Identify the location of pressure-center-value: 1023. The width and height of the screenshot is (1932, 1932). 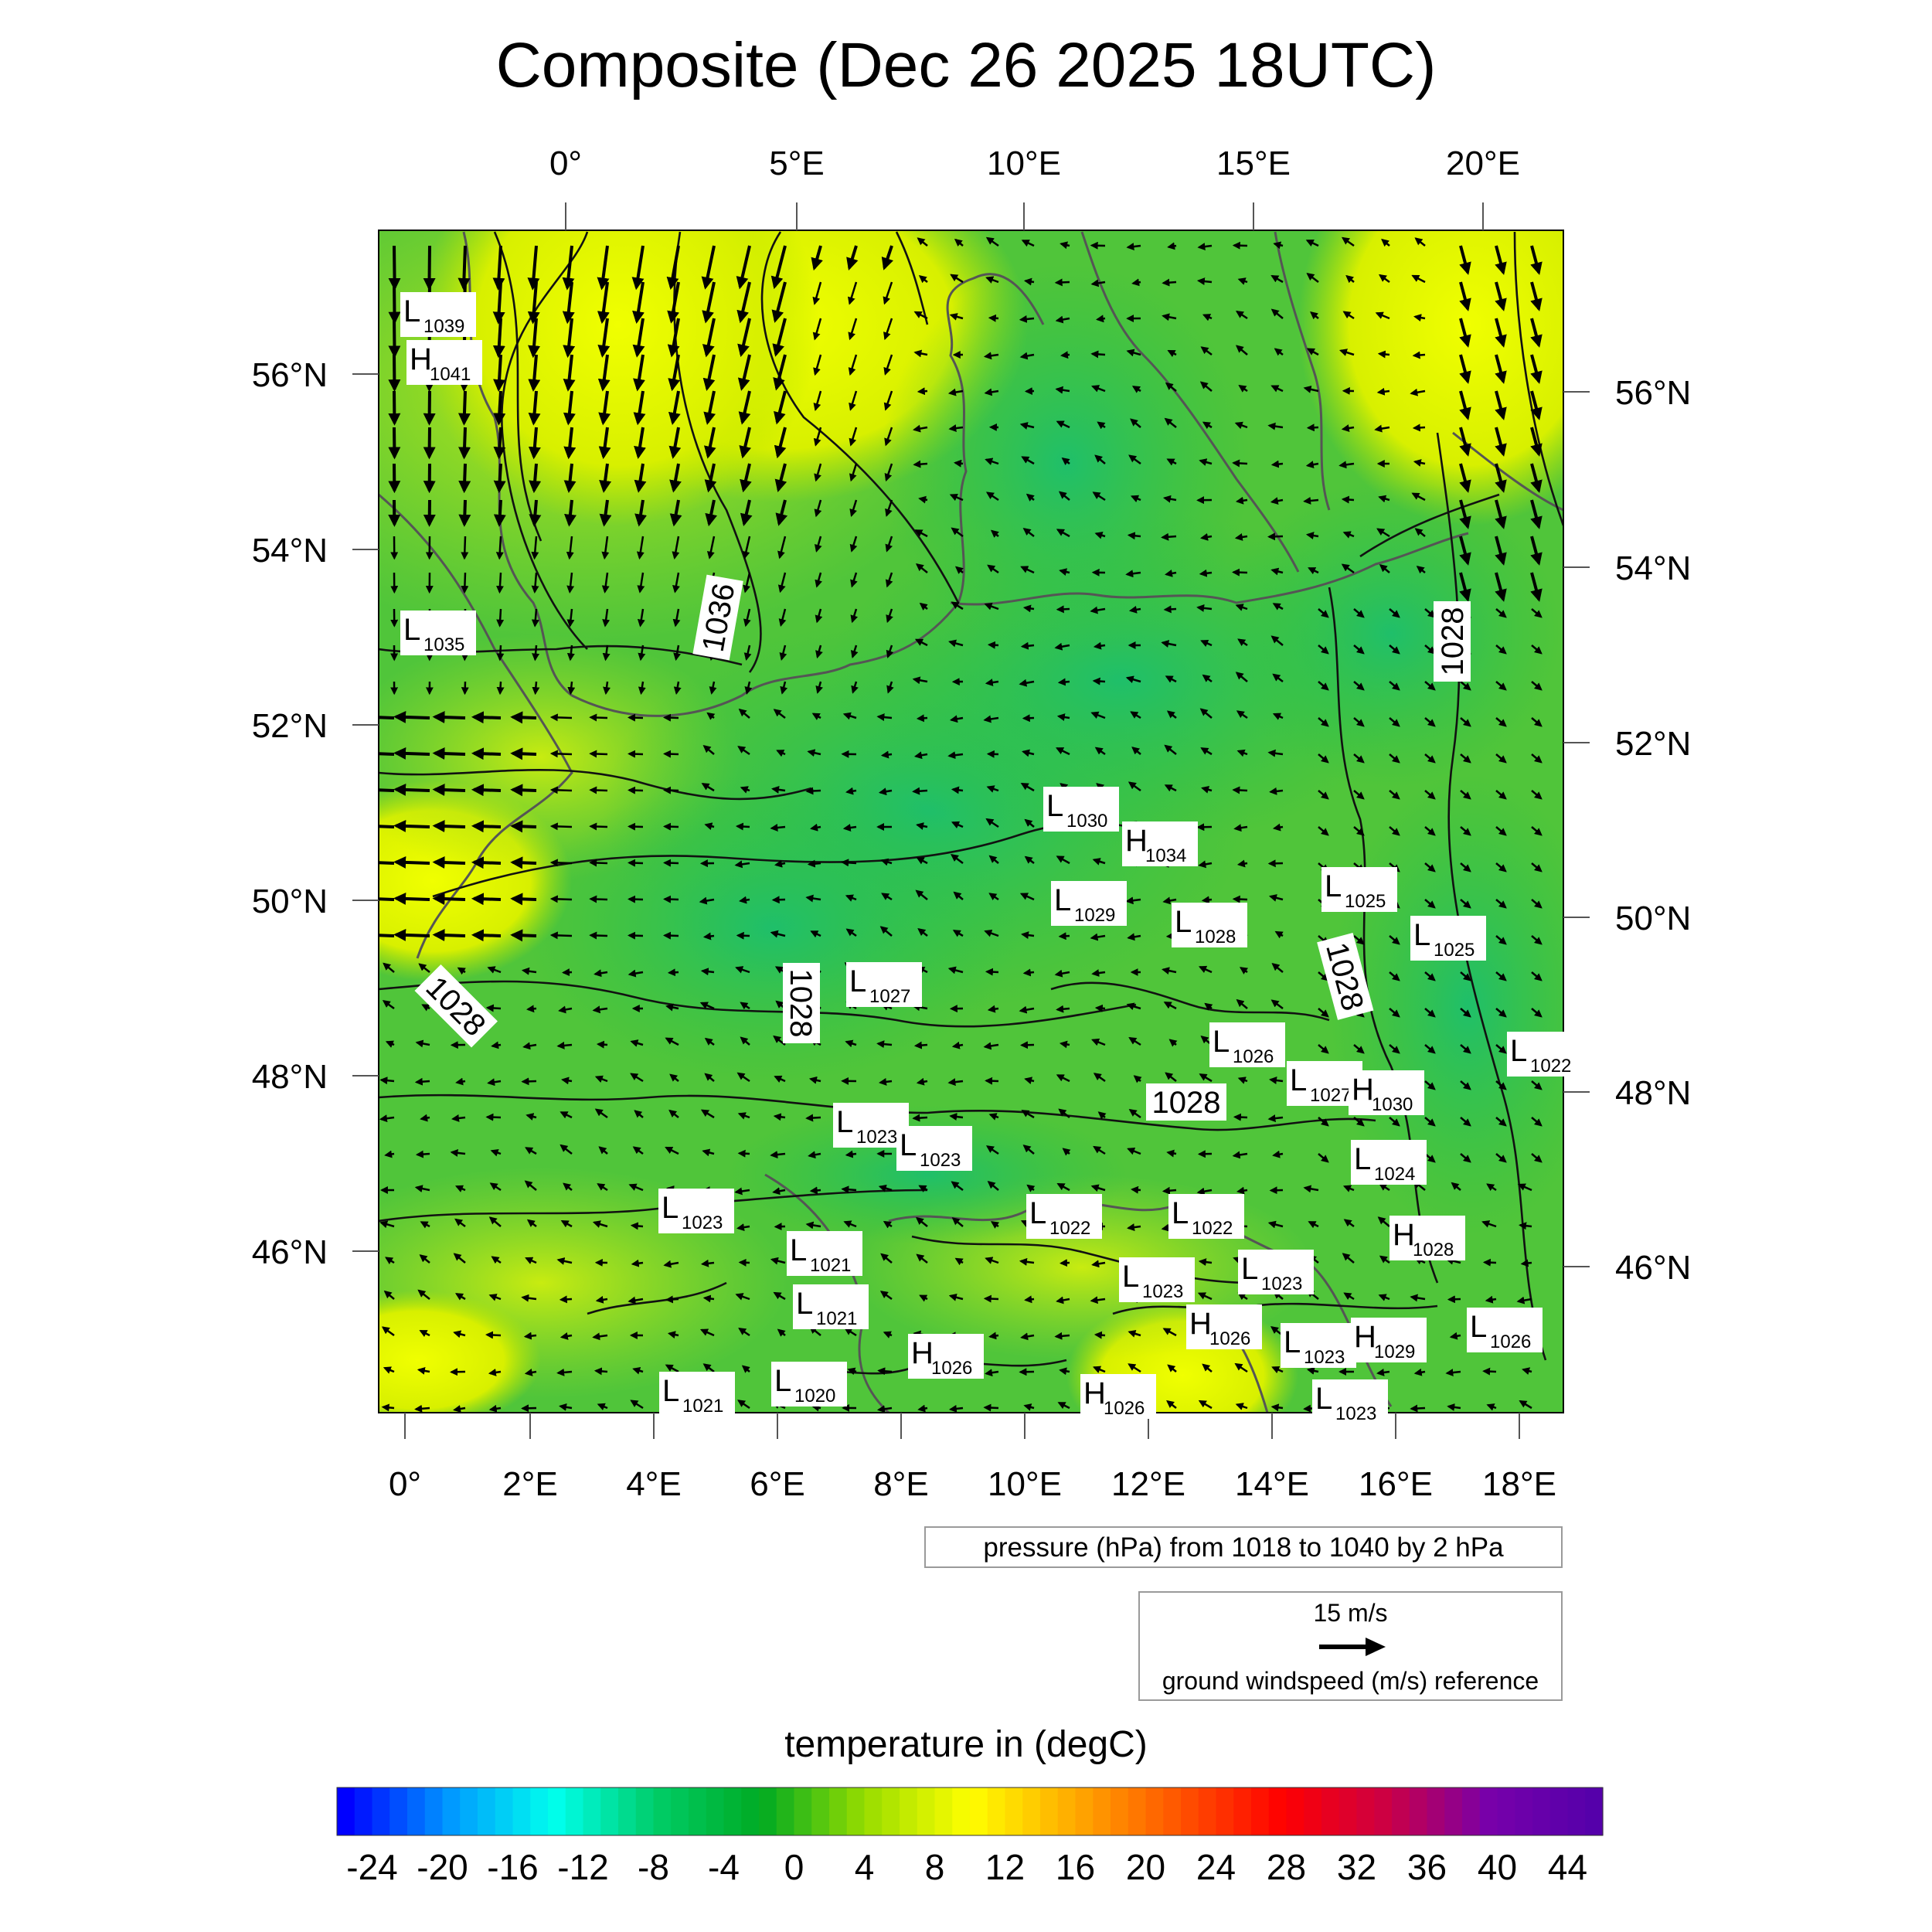
(1325, 1357).